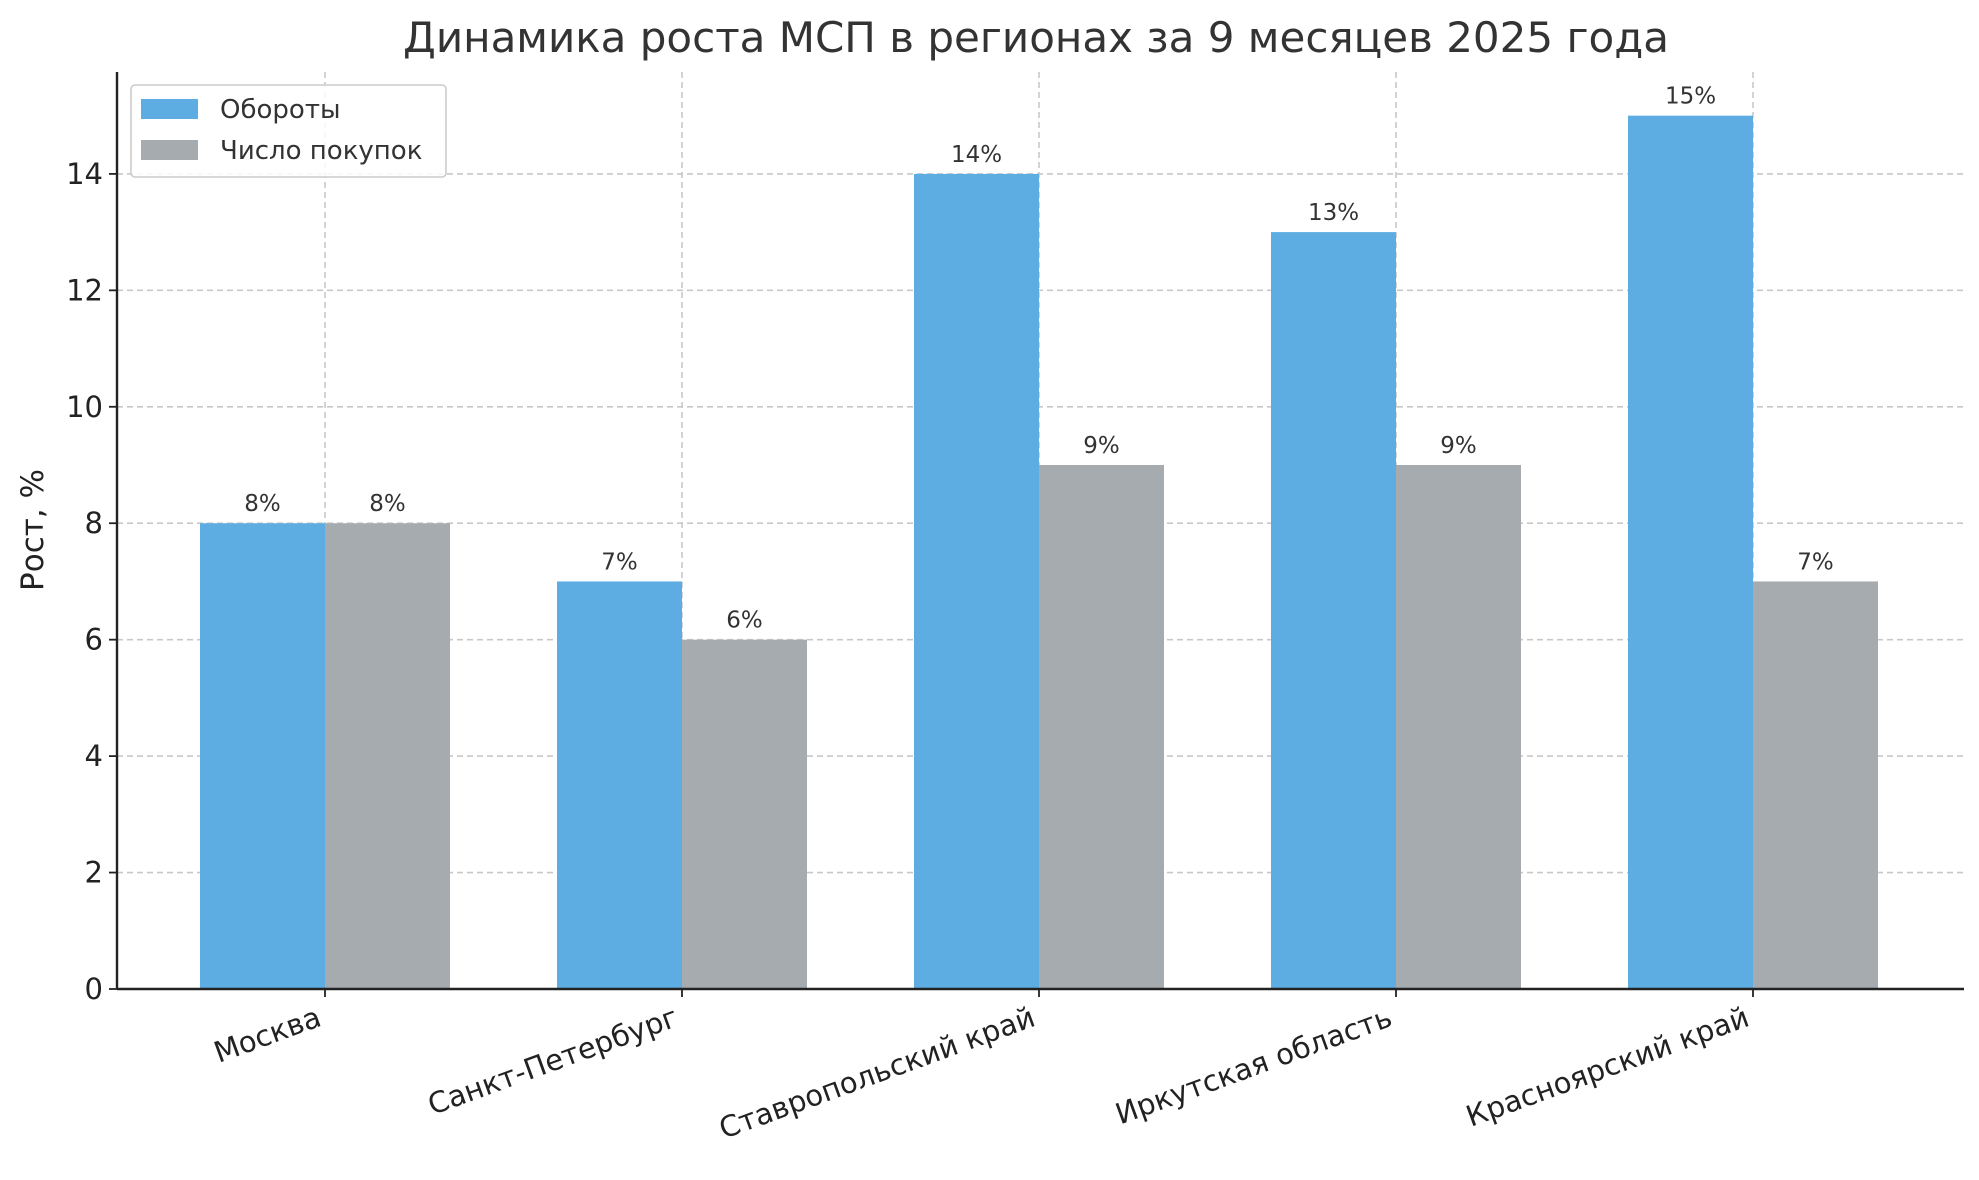 This screenshot has width=1979, height=1180. Describe the element at coordinates (1608, 1067) in the screenshot. I see `x-tick-label: Красноярский край` at that location.